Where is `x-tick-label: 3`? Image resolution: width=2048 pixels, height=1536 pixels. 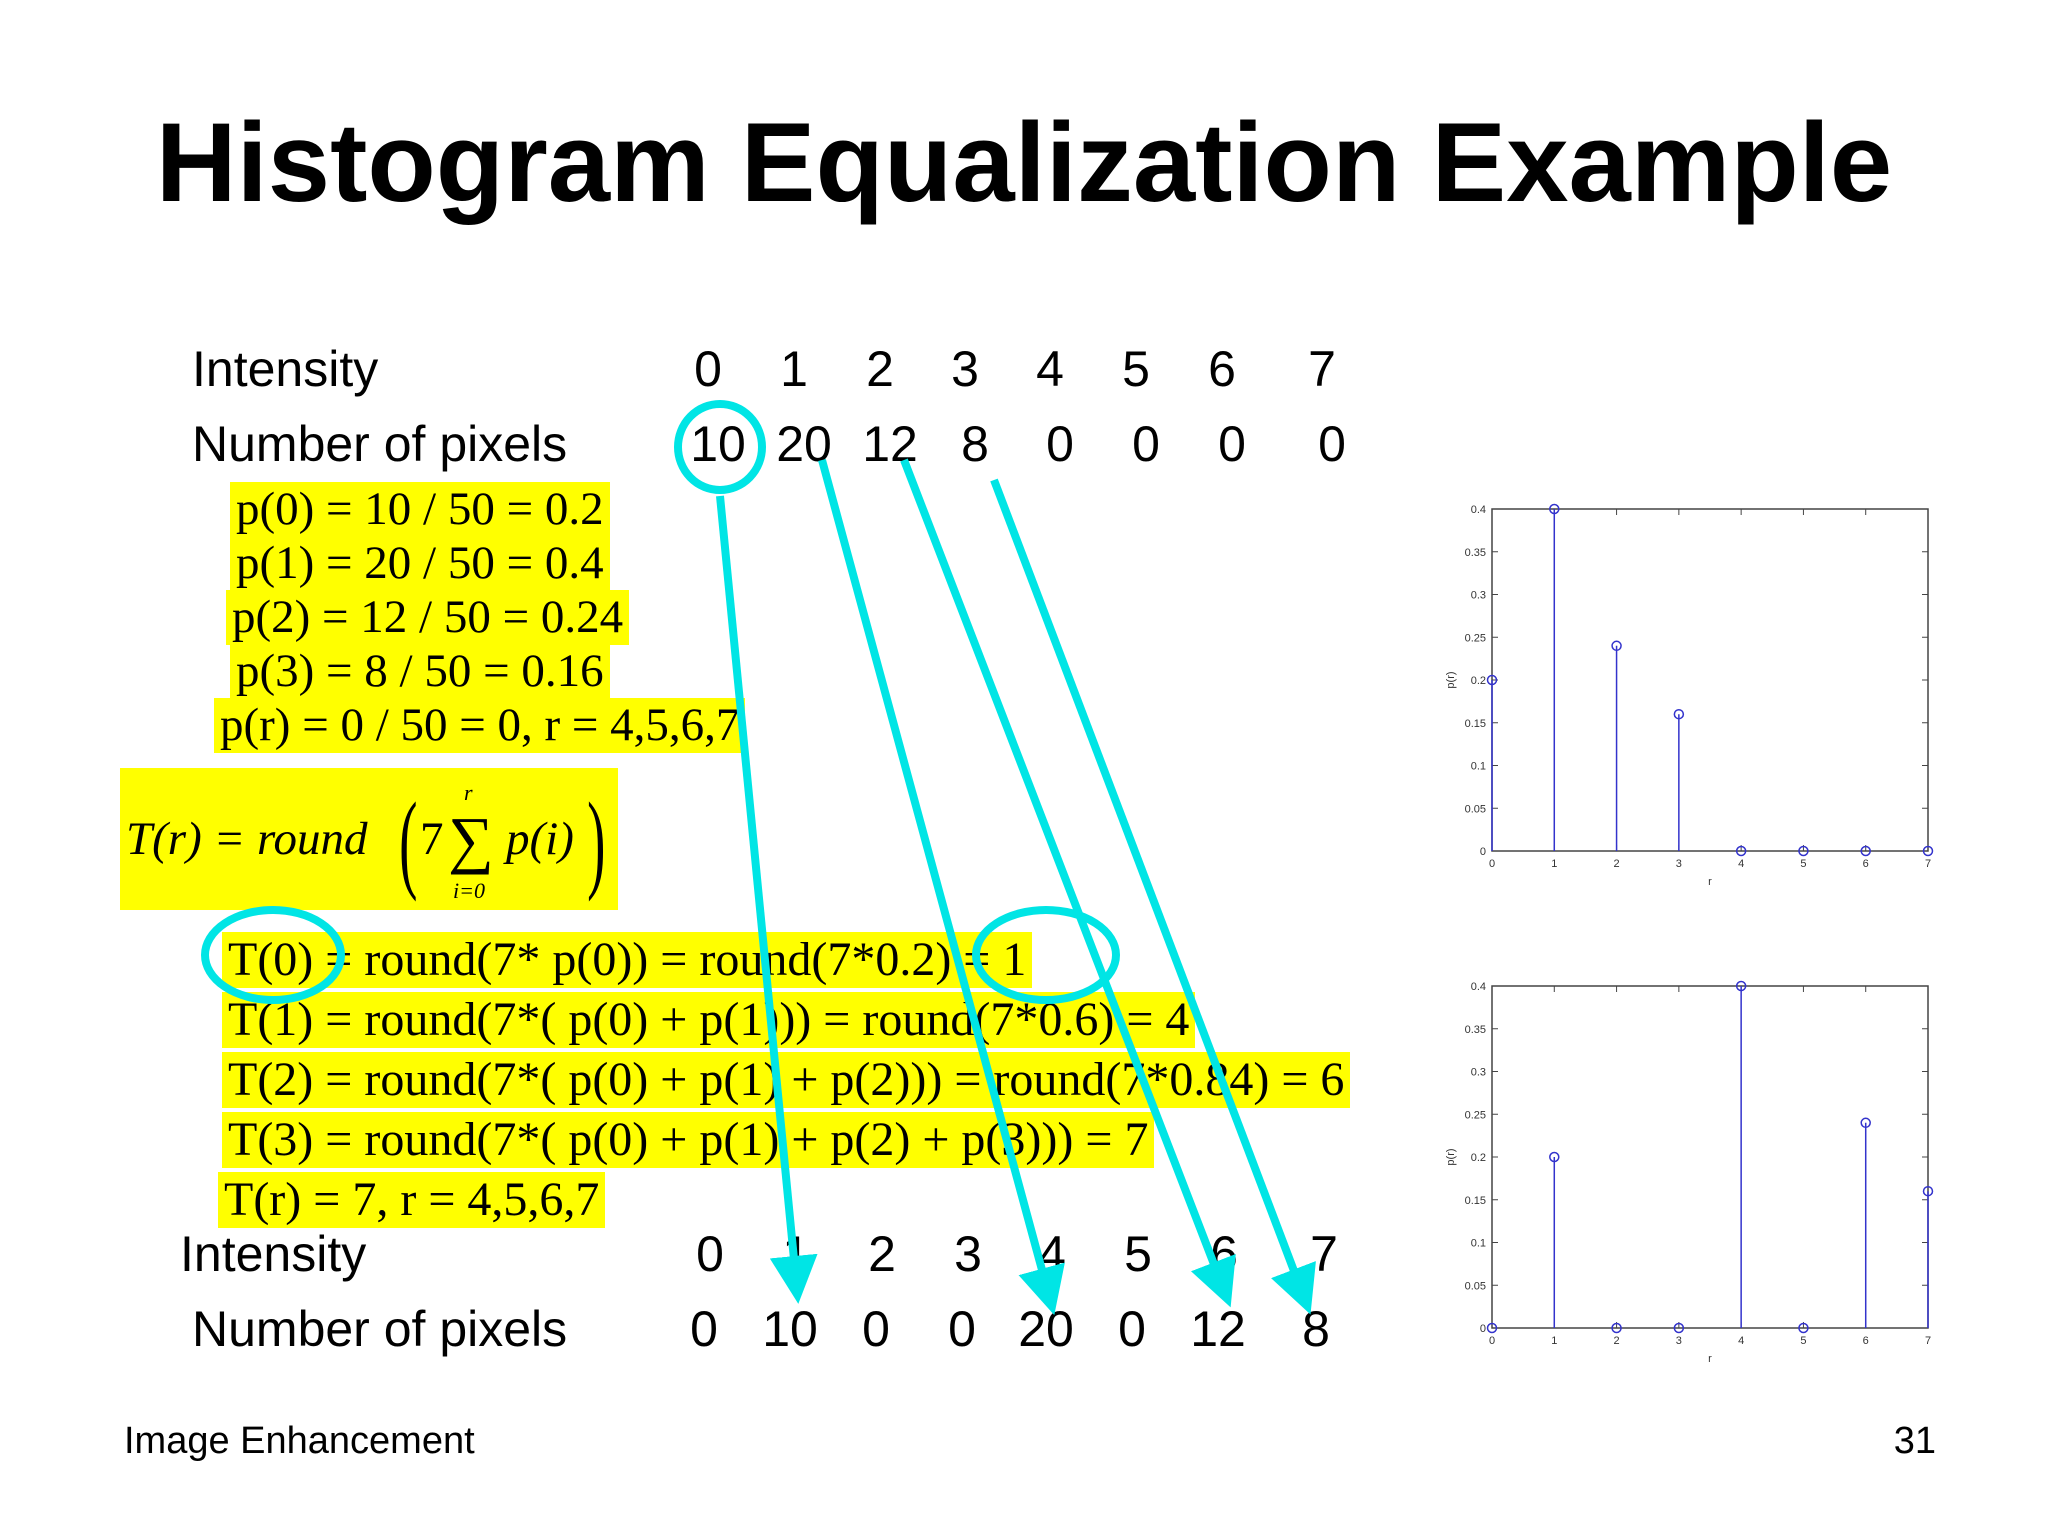
x-tick-label: 3 is located at coordinates (1679, 1341).